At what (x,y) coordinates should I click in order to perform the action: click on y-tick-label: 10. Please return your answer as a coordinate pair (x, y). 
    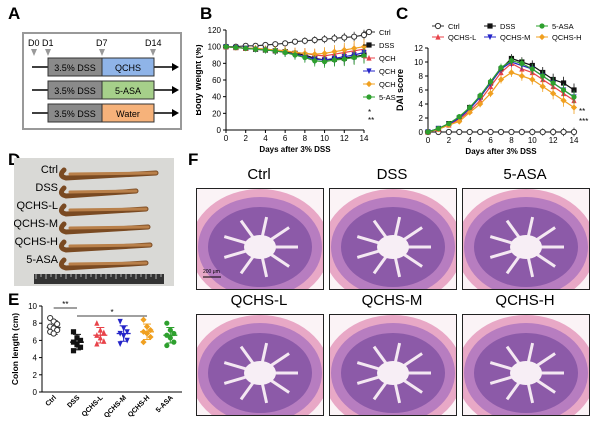
    Looking at the image, I should click on (418, 62).